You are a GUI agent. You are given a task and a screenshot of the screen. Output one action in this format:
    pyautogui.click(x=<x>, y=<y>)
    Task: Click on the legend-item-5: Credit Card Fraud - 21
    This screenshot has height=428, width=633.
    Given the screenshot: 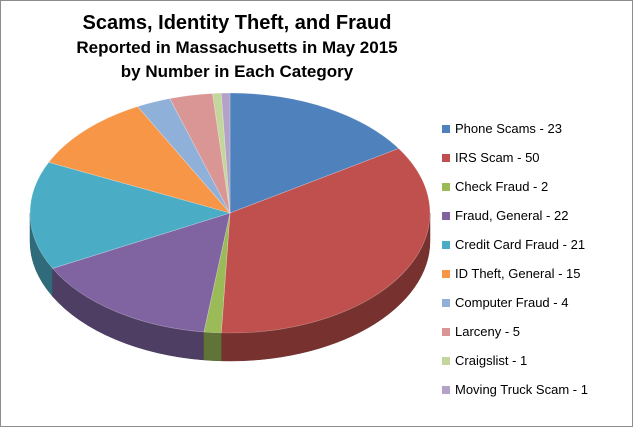 What is the action you would take?
    pyautogui.click(x=537, y=244)
    